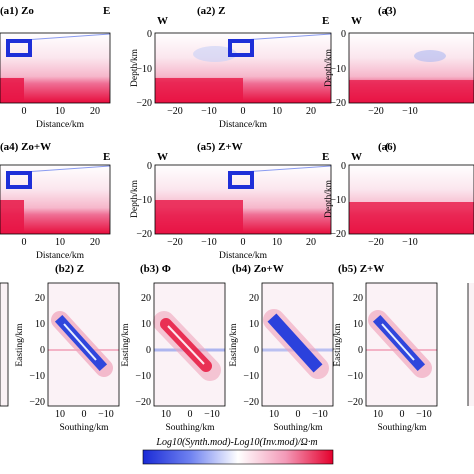  Describe the element at coordinates (343, 34) in the screenshot. I see `ytick-a3-0: 0` at that location.